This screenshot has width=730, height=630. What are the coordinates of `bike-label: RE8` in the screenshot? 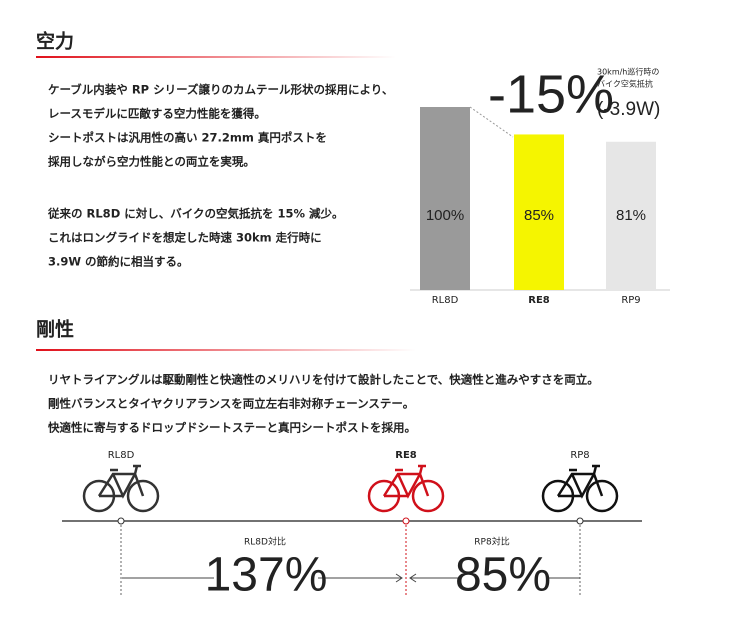 It's located at (406, 455).